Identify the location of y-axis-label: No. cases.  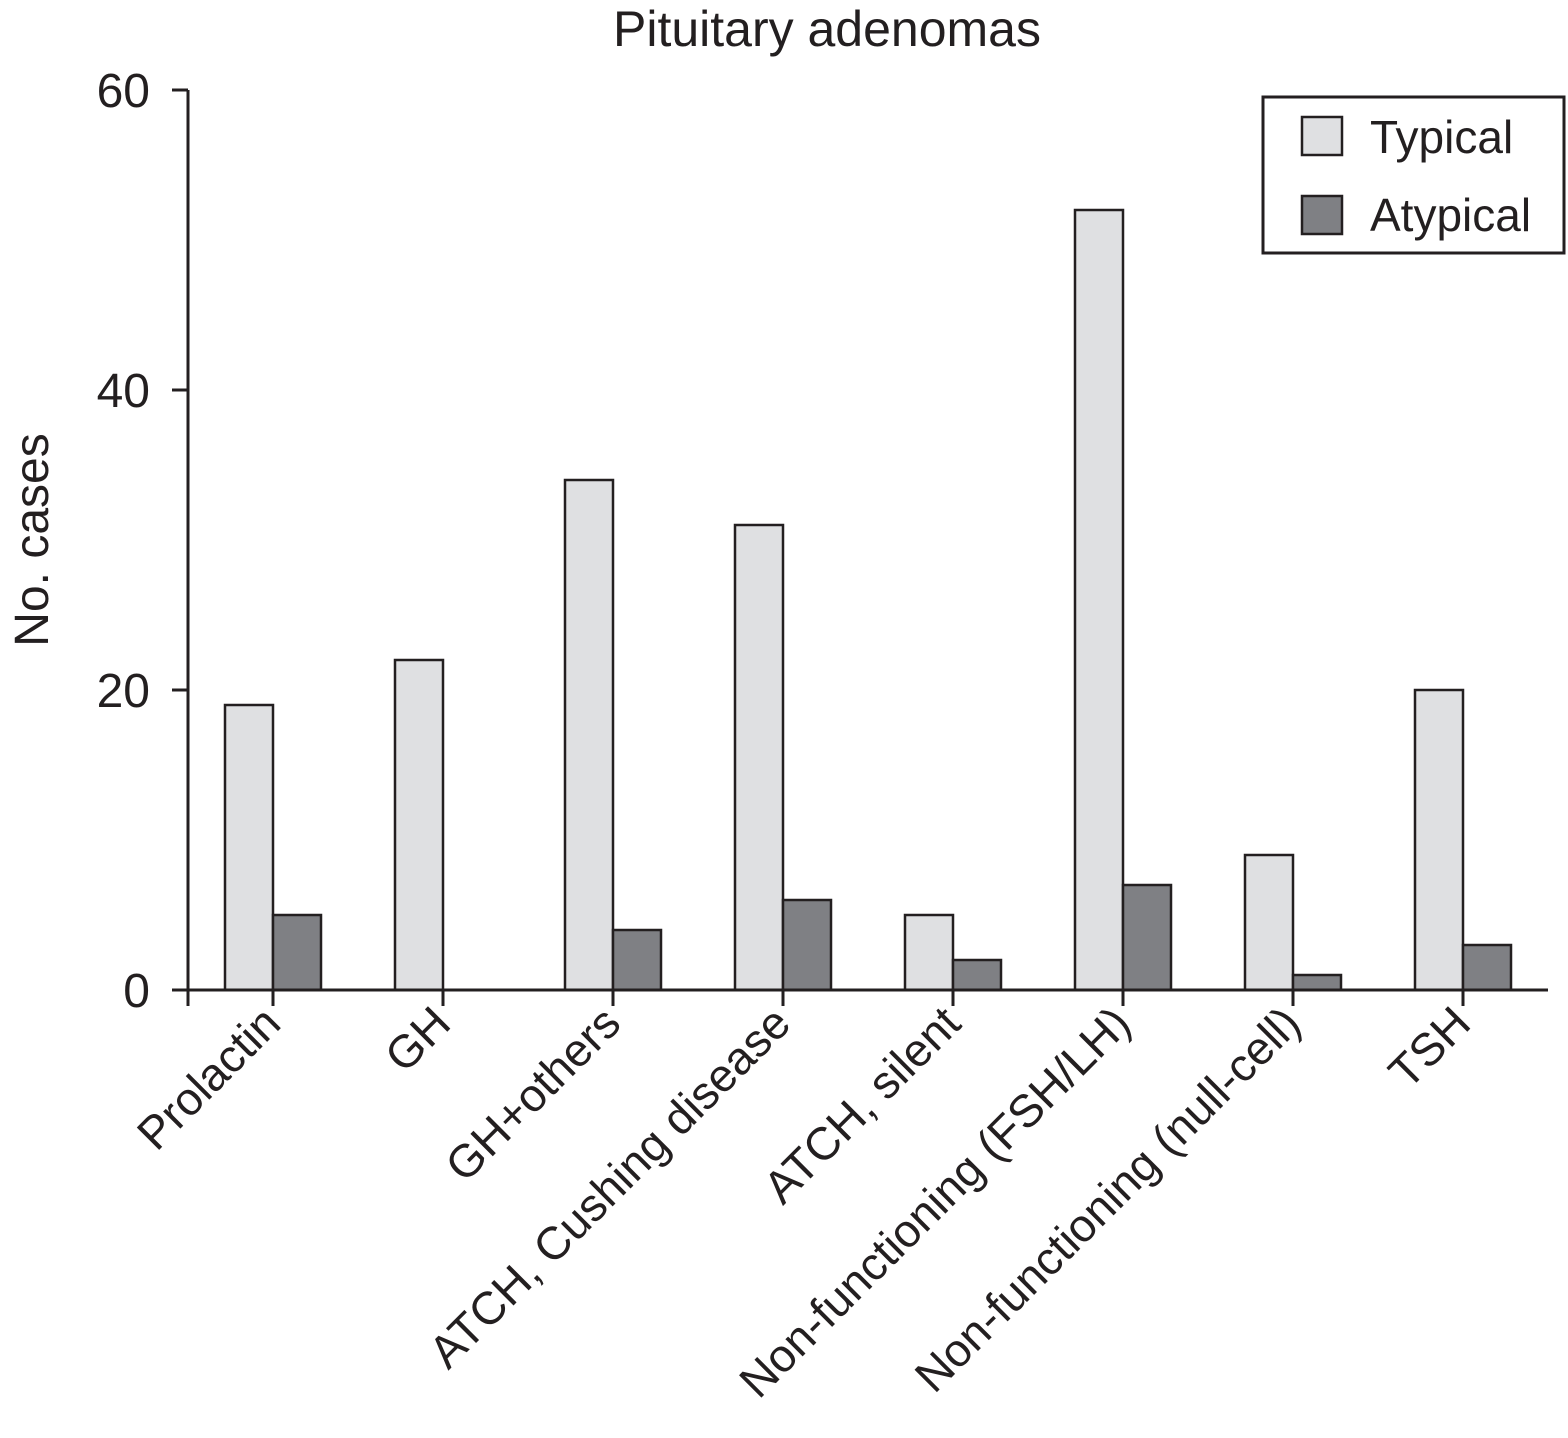
(32, 539).